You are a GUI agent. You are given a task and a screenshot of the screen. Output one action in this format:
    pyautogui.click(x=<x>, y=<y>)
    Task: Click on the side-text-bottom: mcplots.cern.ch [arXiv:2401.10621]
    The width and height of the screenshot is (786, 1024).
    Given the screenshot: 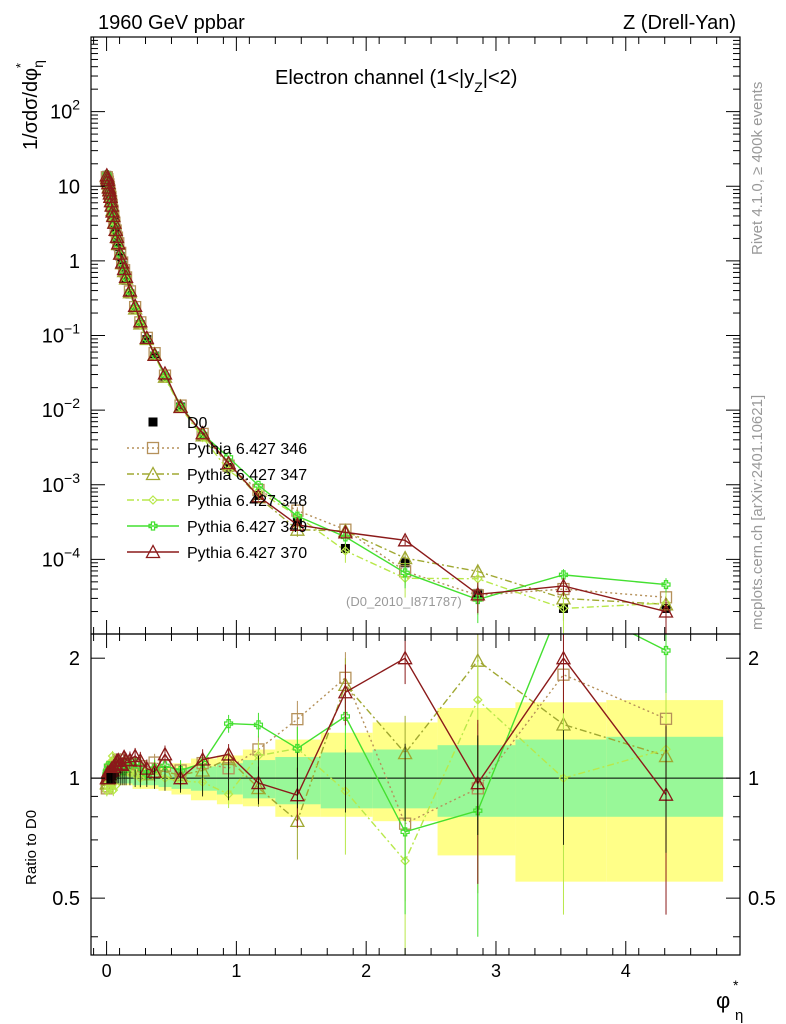 What is the action you would take?
    pyautogui.click(x=757, y=512)
    